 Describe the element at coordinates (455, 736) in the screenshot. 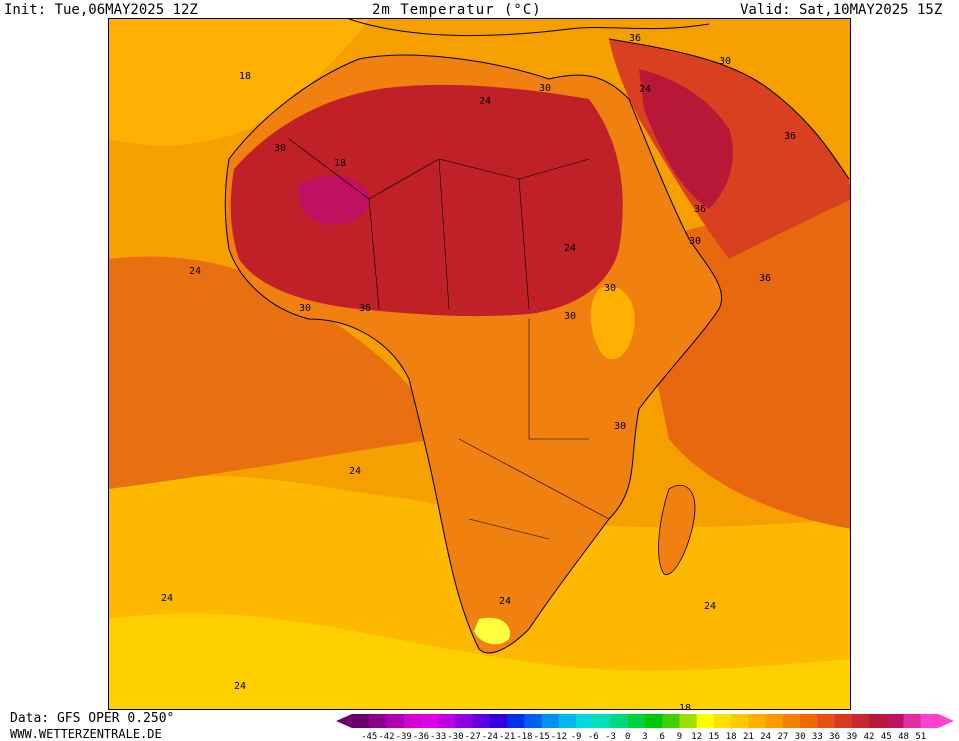

I see `legend-tick-label: -30` at that location.